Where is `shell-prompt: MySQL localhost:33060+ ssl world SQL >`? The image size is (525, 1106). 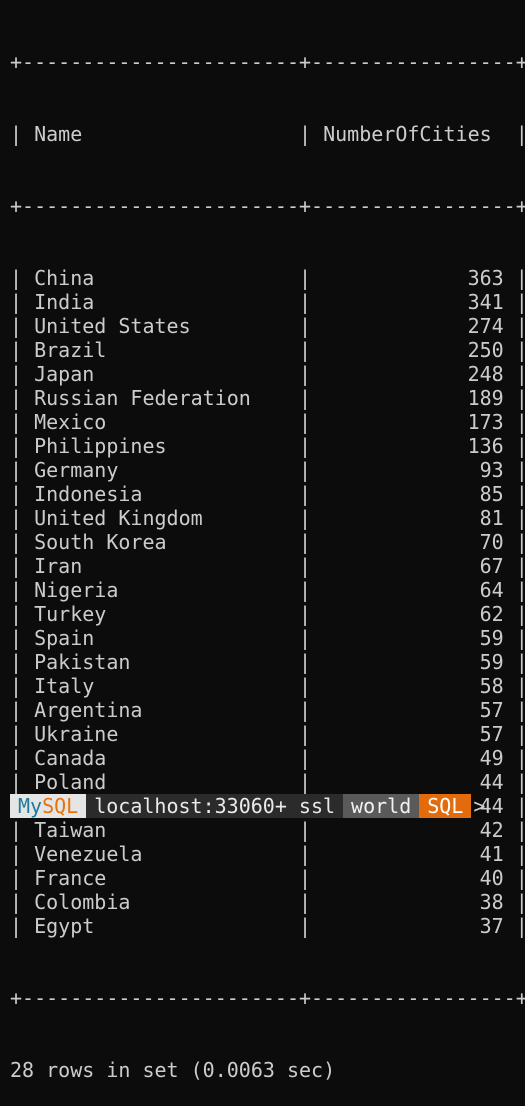
shell-prompt: MySQL localhost:33060+ ssl world SQL > is located at coordinates (247, 806).